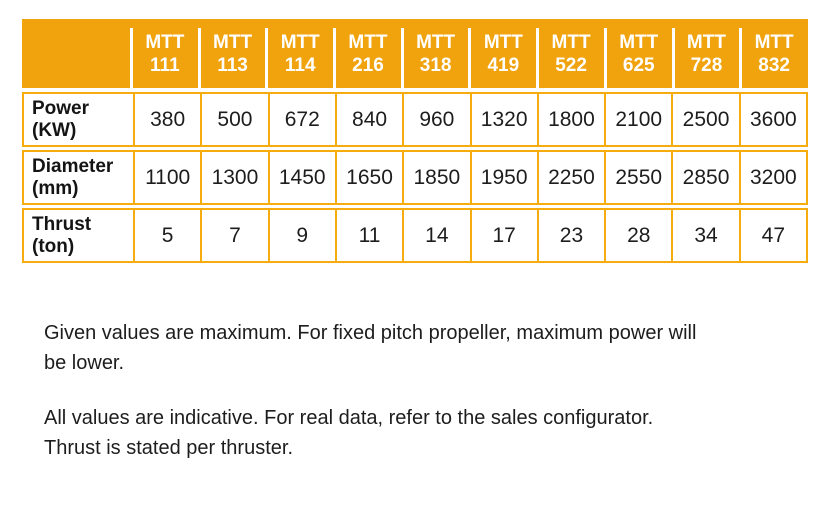  What do you see at coordinates (301, 119) in the screenshot?
I see `value-cell: 672` at bounding box center [301, 119].